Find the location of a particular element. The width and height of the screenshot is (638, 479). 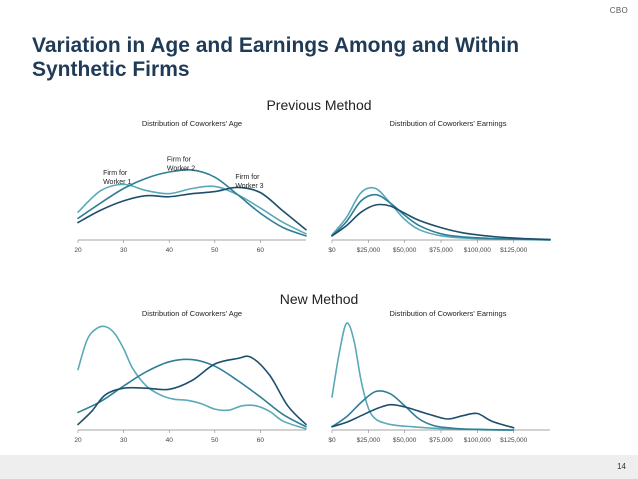

annotation-label: Worker 1 is located at coordinates (117, 182).